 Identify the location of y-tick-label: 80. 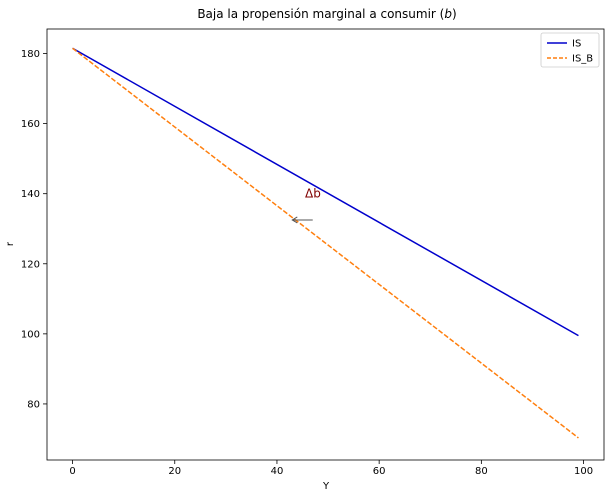
(33, 404).